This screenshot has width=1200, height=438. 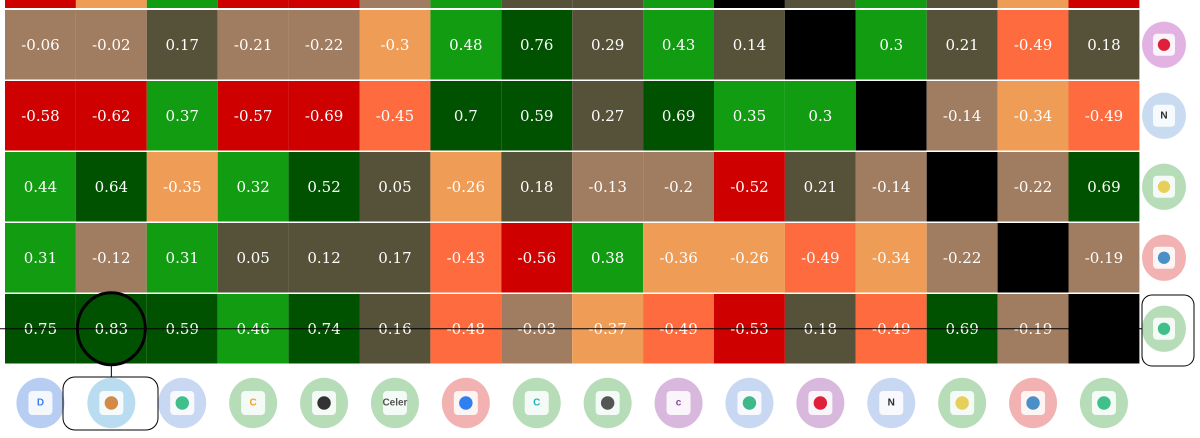 What do you see at coordinates (572, 4) in the screenshot?
I see `top-strip` at bounding box center [572, 4].